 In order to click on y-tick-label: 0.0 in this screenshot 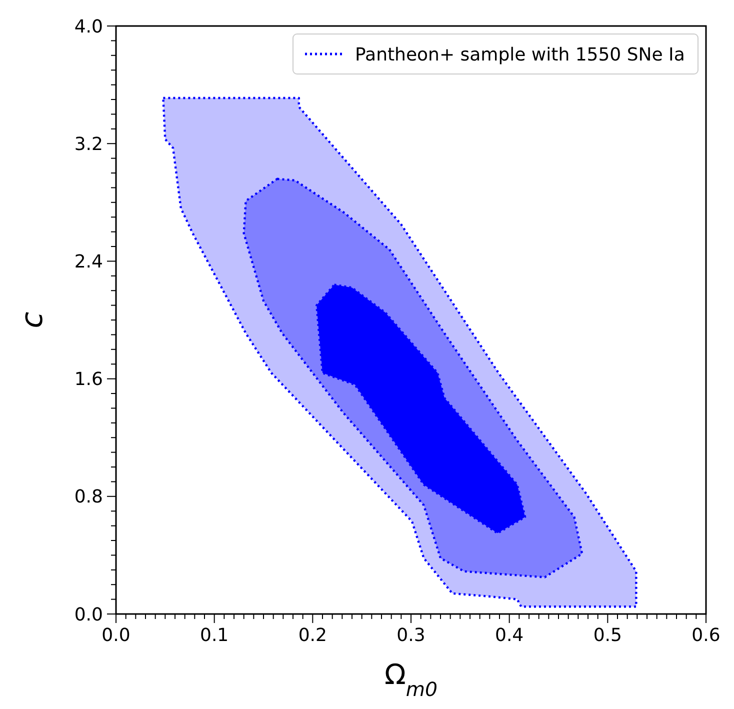, I will do `click(88, 615)`.